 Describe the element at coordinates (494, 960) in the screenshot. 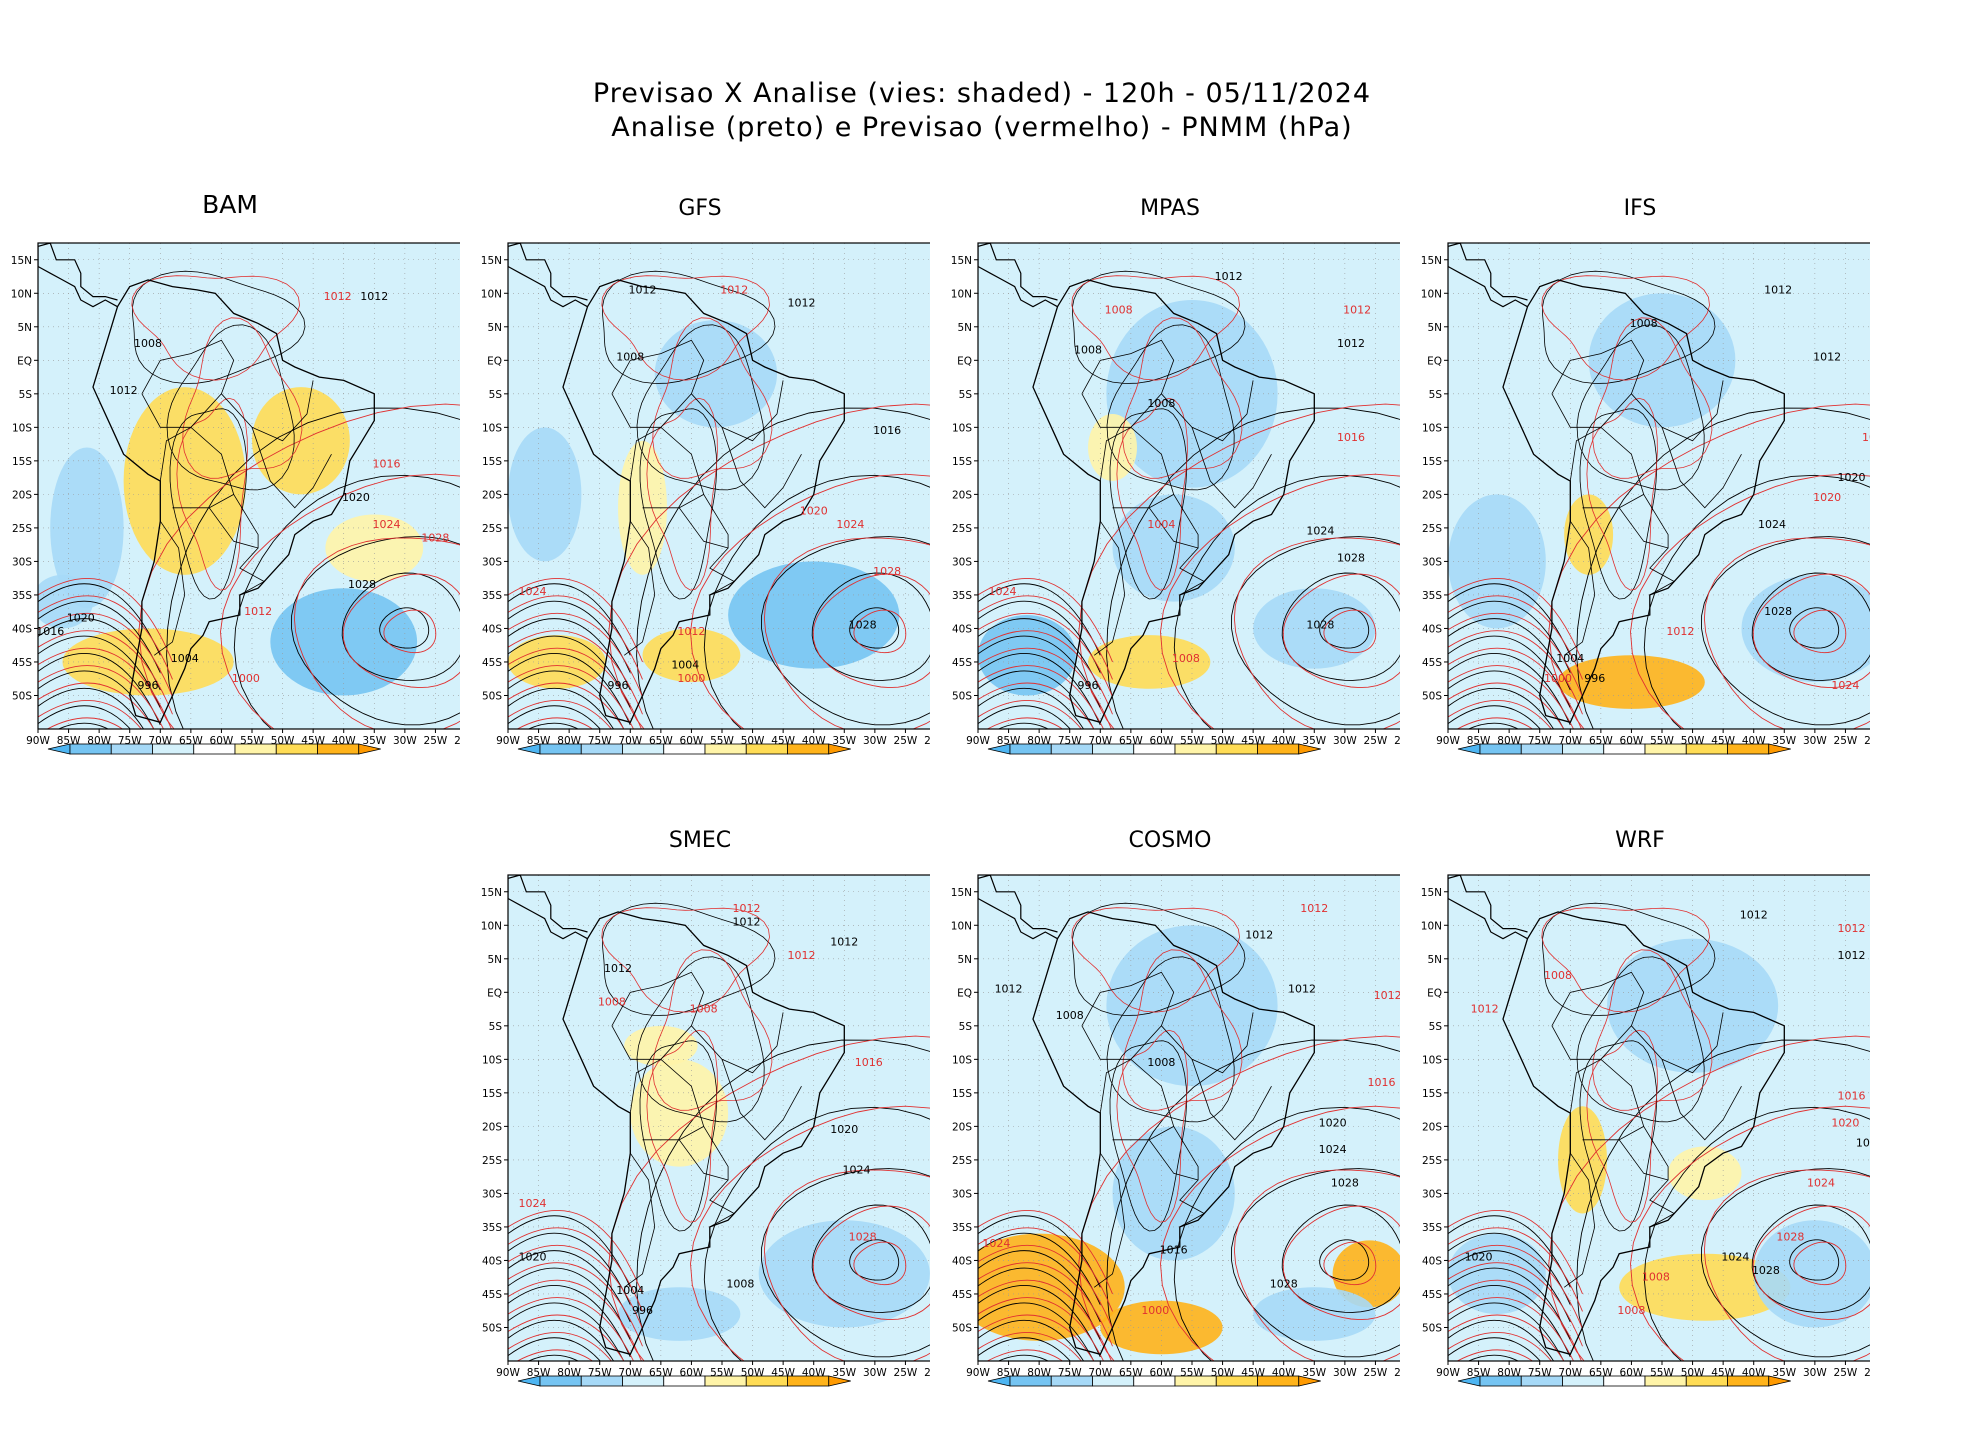

I see `lat-label: 5N` at that location.